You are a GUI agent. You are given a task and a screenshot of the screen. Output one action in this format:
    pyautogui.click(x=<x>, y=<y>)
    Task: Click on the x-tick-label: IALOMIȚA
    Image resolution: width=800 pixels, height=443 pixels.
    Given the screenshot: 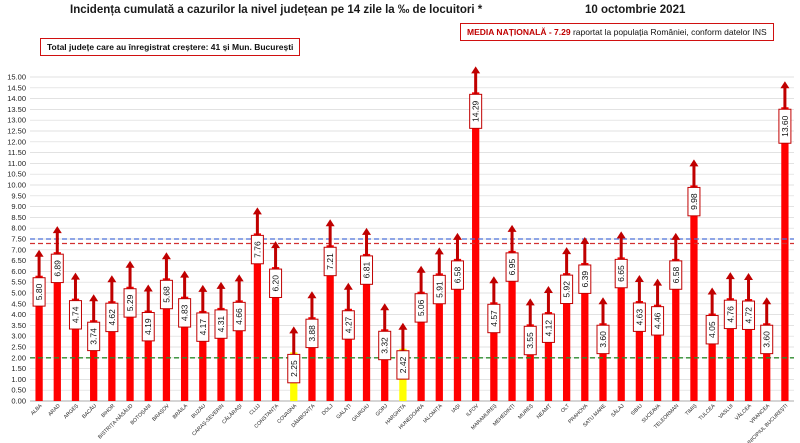 What is the action you would take?
    pyautogui.click(x=433, y=414)
    